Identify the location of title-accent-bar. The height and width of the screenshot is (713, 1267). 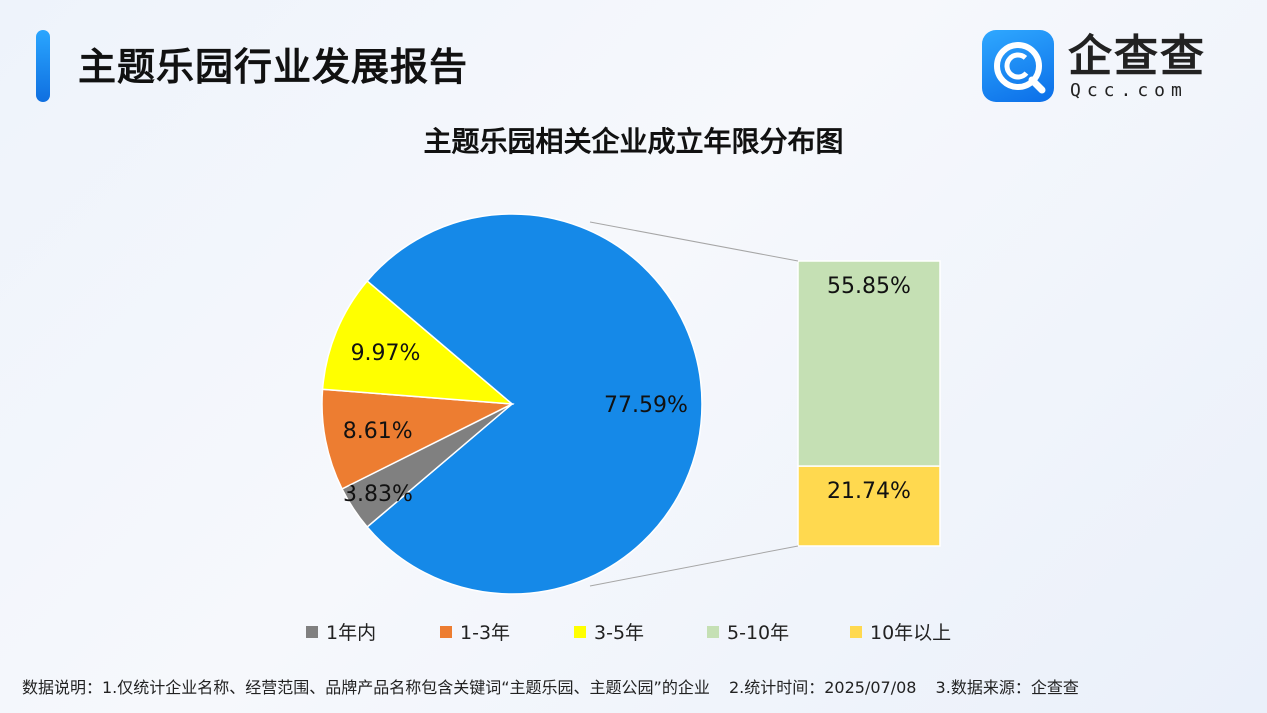
(43, 66).